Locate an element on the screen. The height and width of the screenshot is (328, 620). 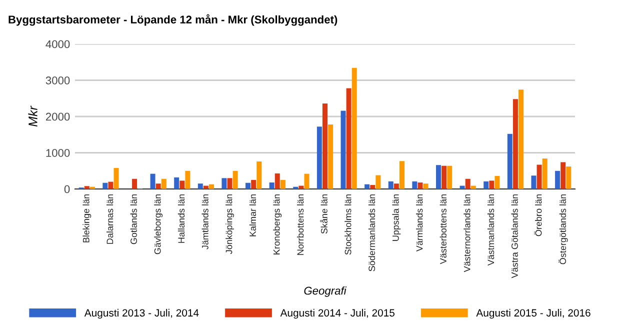
x-tick-label: Dalarnas län is located at coordinates (110, 219).